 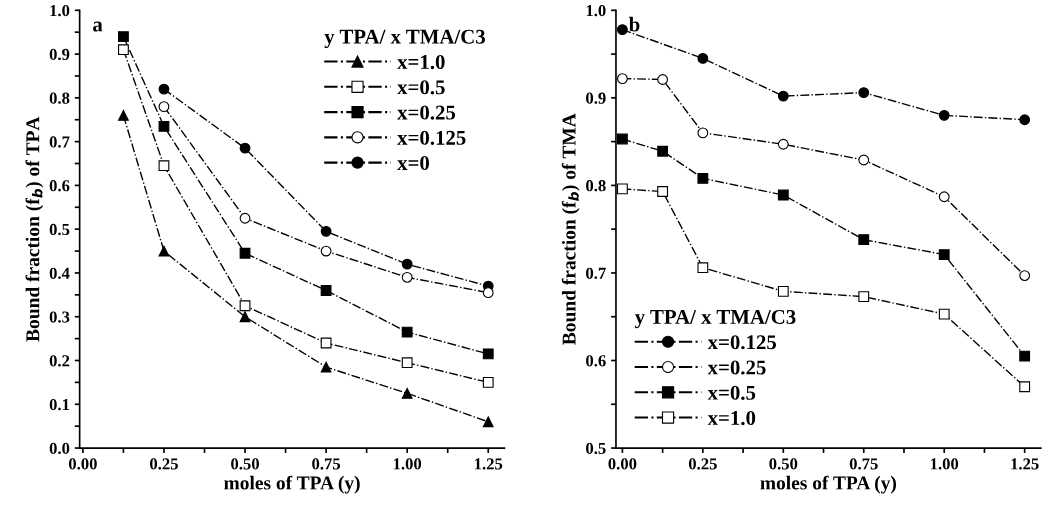 What do you see at coordinates (59, 361) in the screenshot?
I see `y-tick-label: 0.2` at bounding box center [59, 361].